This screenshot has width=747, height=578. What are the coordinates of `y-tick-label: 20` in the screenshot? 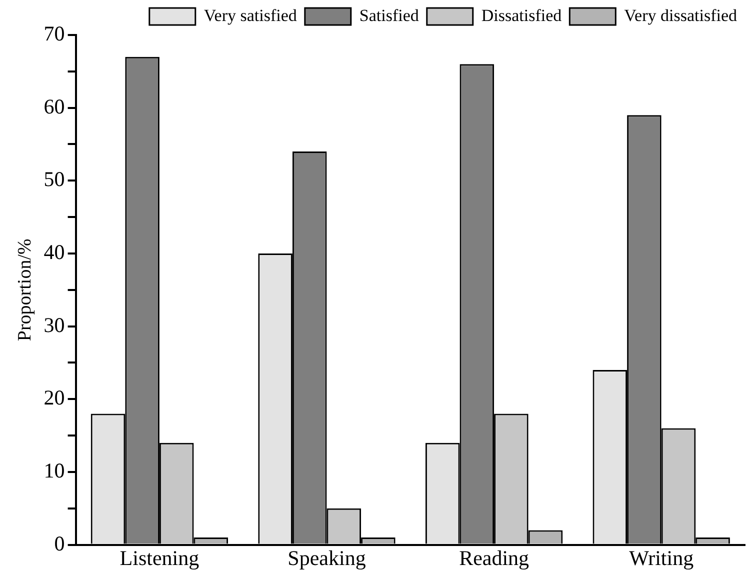 It's located at (54, 398).